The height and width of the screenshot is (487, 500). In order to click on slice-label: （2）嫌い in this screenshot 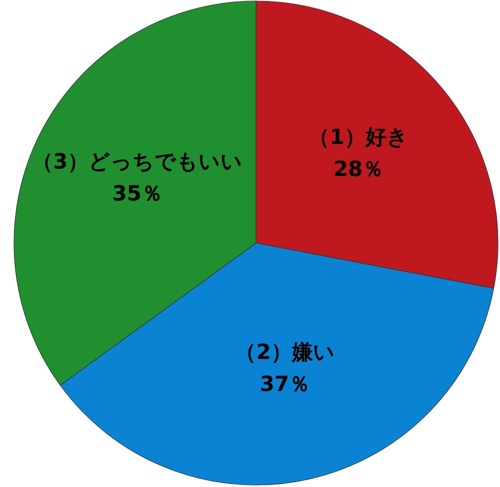, I will do `click(285, 352)`.